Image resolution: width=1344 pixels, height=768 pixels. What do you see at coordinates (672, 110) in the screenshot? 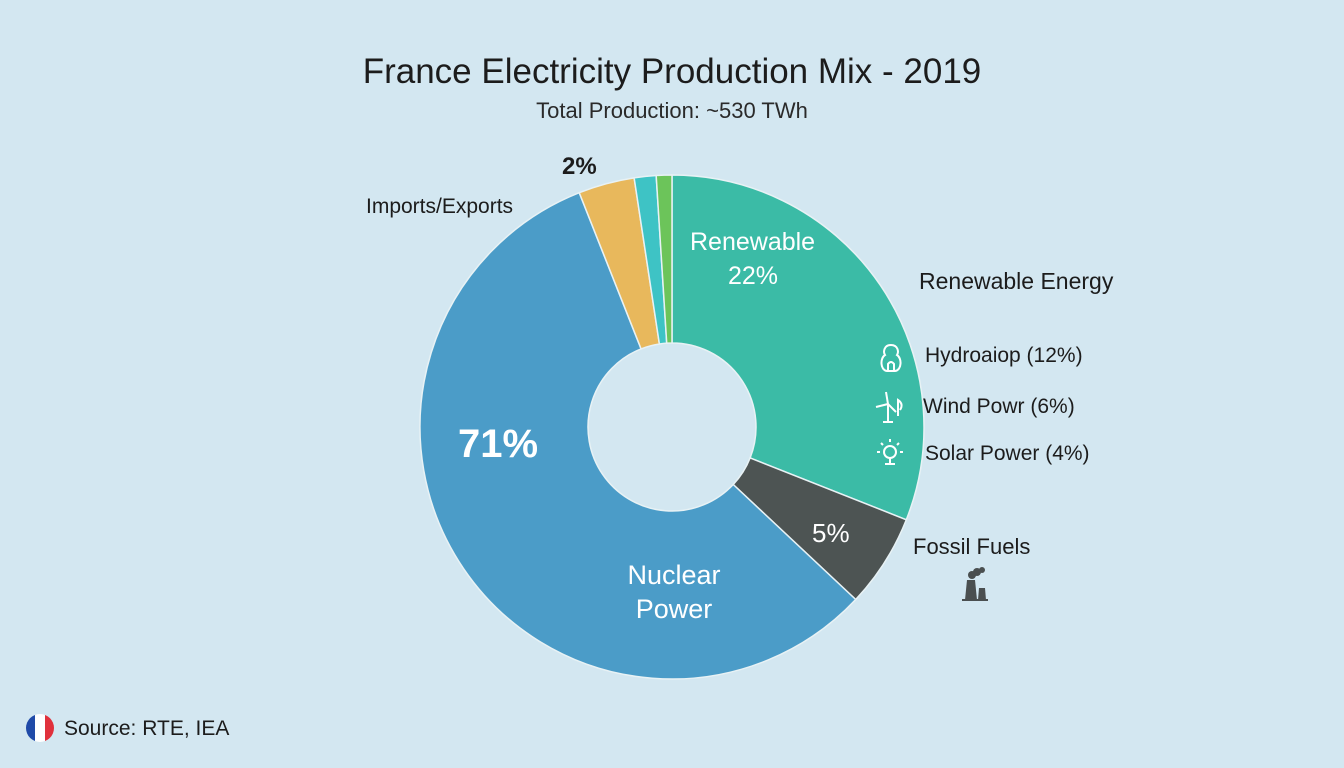
I see `chart-subtitle: Total Production: ~530 TWh` at bounding box center [672, 110].